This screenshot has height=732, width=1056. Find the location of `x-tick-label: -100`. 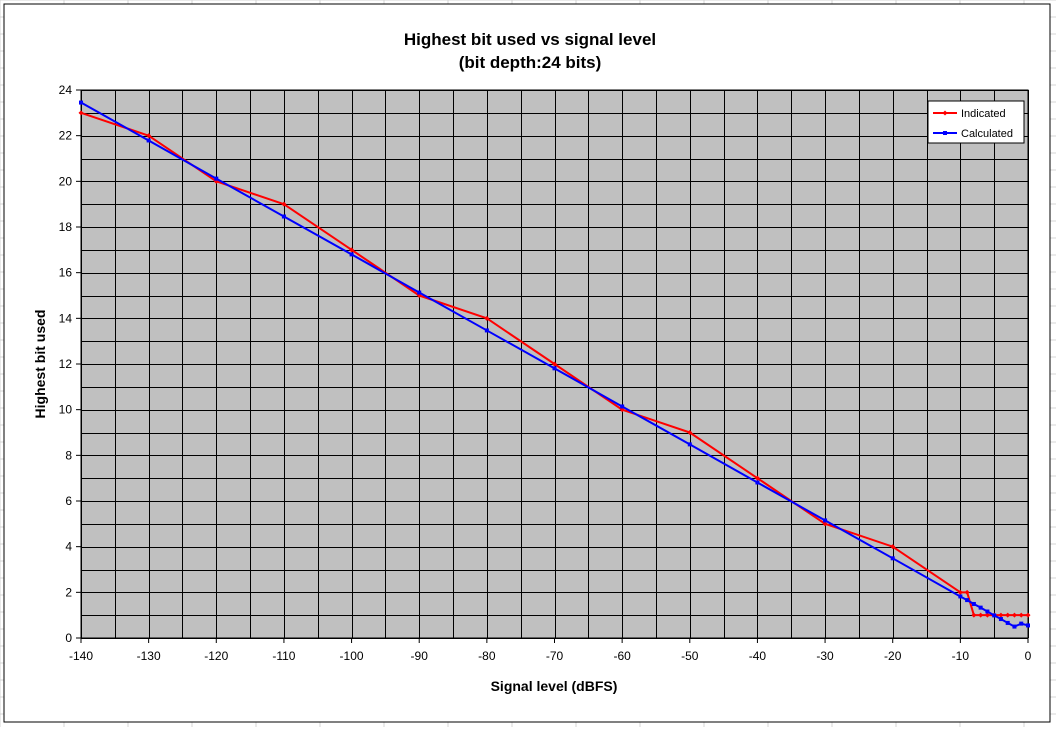

x-tick-label: -100 is located at coordinates (352, 656).